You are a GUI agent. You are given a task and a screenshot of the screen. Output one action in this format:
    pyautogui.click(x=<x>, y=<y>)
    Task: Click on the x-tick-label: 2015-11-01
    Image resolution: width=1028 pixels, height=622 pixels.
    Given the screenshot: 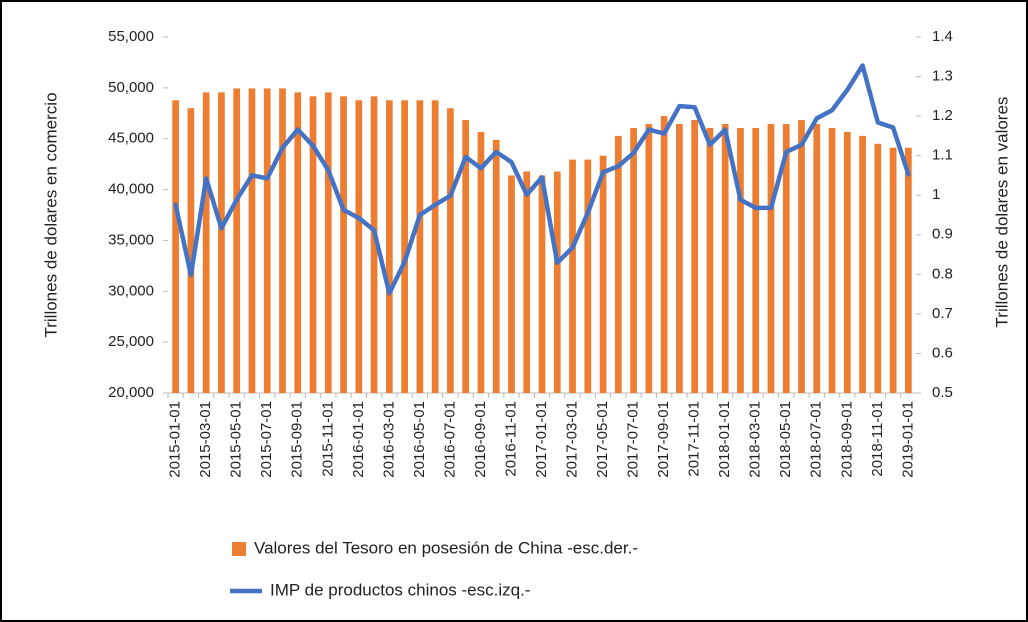 What is the action you would take?
    pyautogui.click(x=327, y=439)
    